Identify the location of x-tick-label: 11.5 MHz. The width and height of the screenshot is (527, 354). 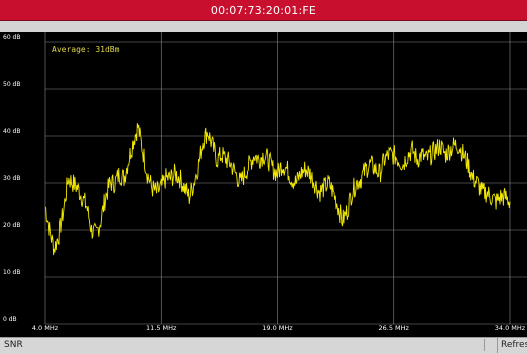
(161, 328).